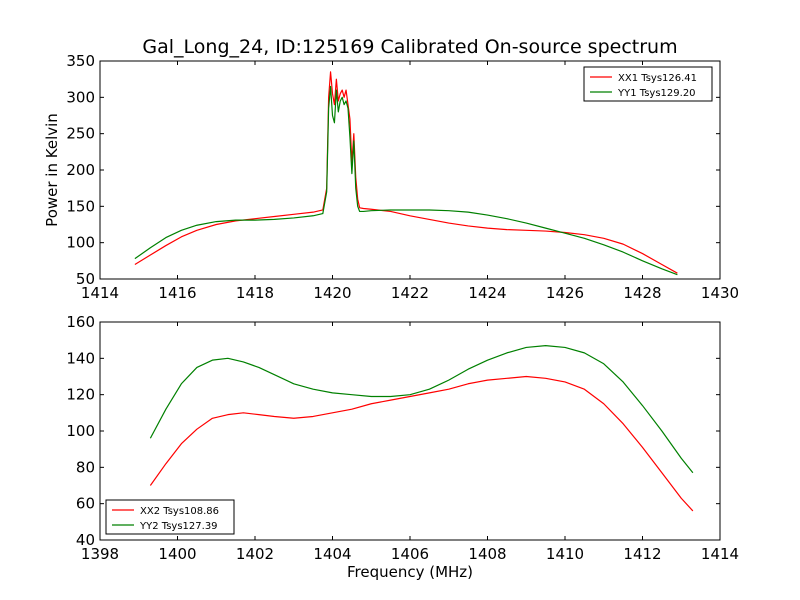  Describe the element at coordinates (85, 540) in the screenshot. I see `y-tick-label: 40` at that location.